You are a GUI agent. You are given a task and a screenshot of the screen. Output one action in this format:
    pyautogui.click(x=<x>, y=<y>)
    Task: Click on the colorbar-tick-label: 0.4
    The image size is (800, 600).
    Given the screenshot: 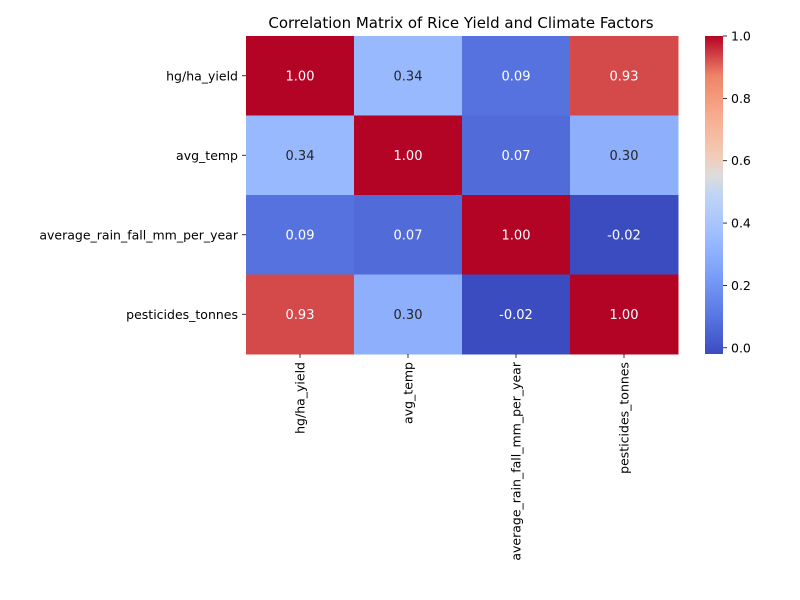 What is the action you would take?
    pyautogui.click(x=741, y=223)
    